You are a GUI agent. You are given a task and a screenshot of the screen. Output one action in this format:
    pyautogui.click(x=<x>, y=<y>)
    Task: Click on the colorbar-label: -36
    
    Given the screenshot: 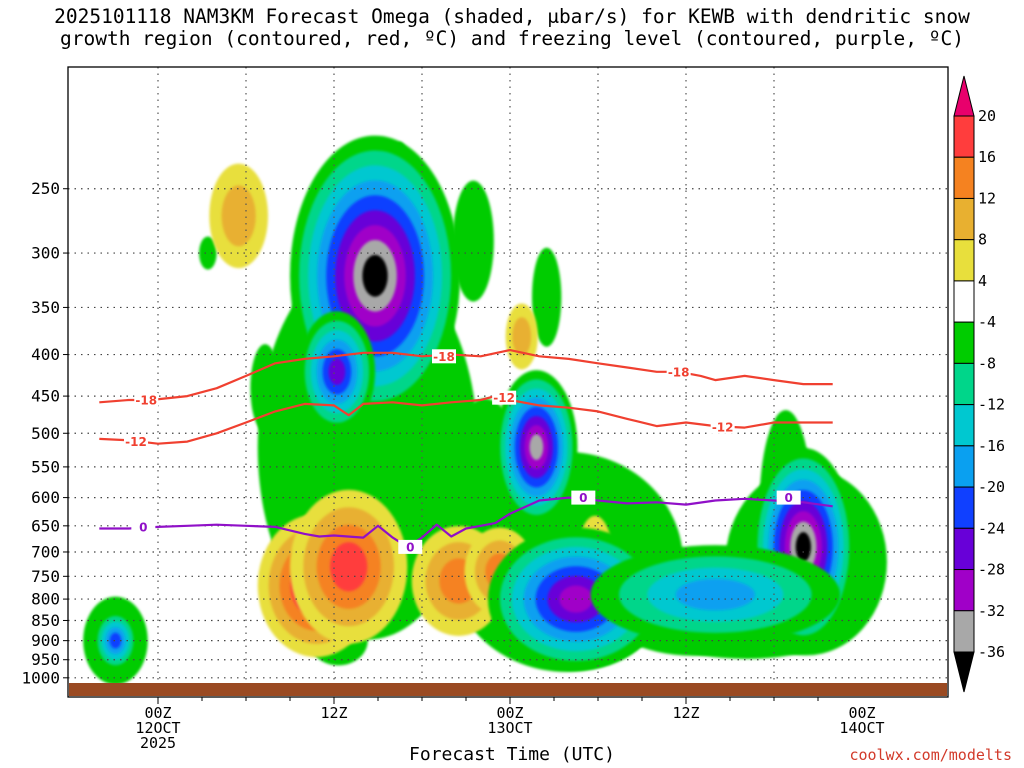 What is the action you would take?
    pyautogui.click(x=991, y=652)
    